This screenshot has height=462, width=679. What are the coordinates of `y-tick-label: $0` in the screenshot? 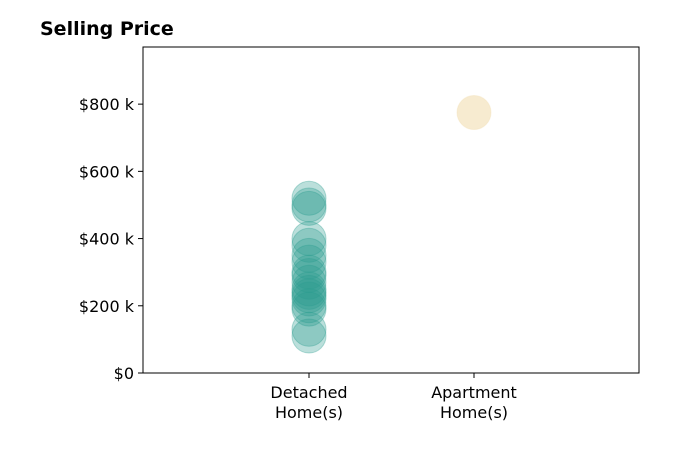 It's located at (124, 373).